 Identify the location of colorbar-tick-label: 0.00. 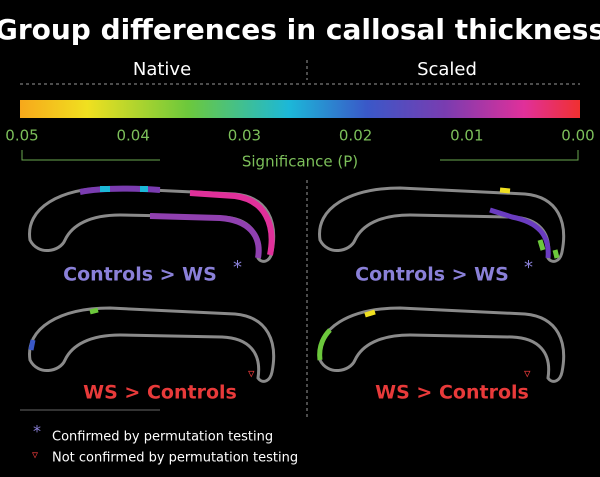
(577, 136).